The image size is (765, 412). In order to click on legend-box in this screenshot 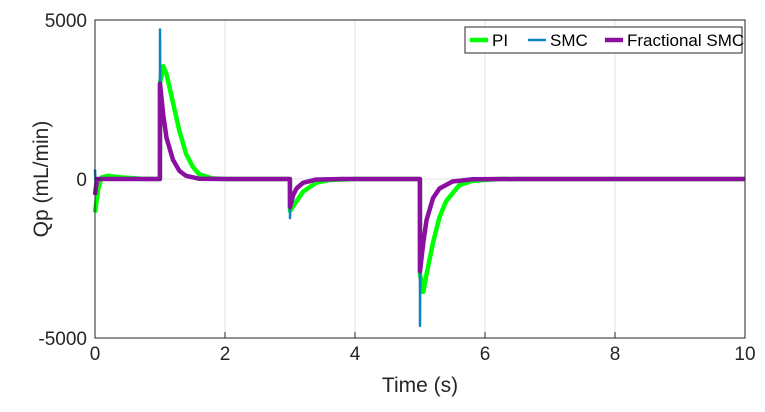, I will do `click(603, 40)`.